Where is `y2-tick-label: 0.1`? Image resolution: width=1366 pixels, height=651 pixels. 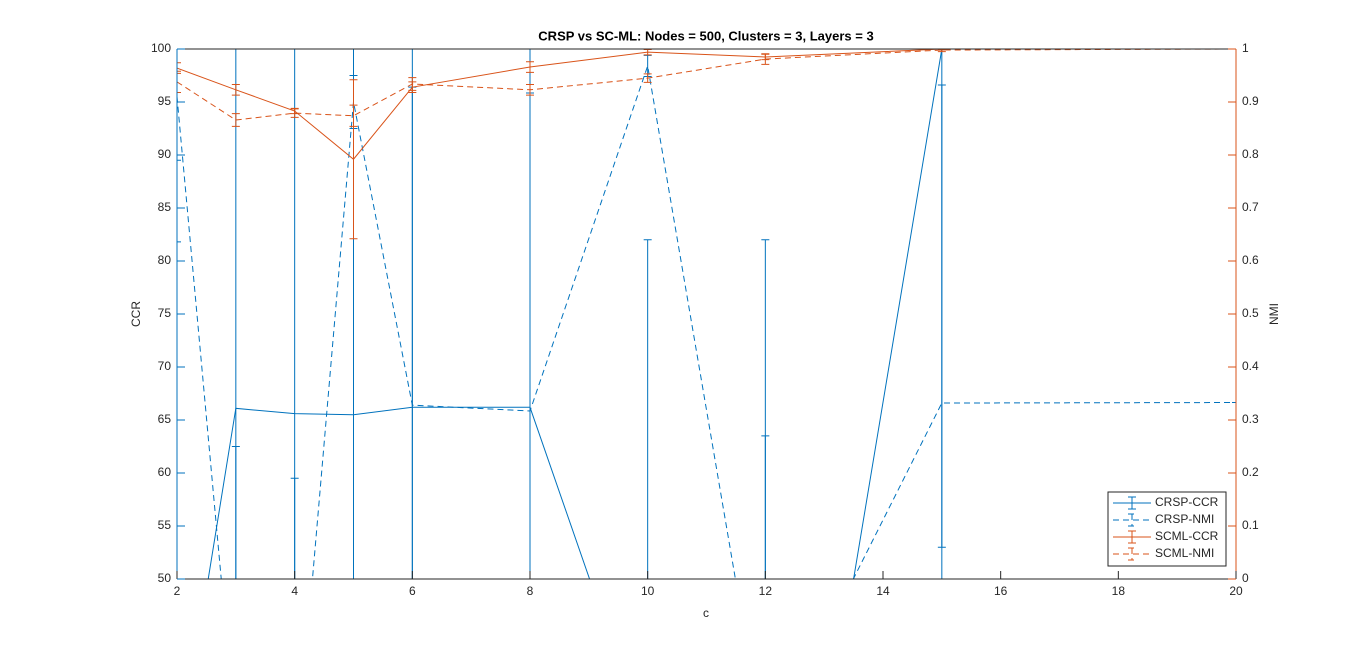
y2-tick-label: 0.1 is located at coordinates (1250, 525).